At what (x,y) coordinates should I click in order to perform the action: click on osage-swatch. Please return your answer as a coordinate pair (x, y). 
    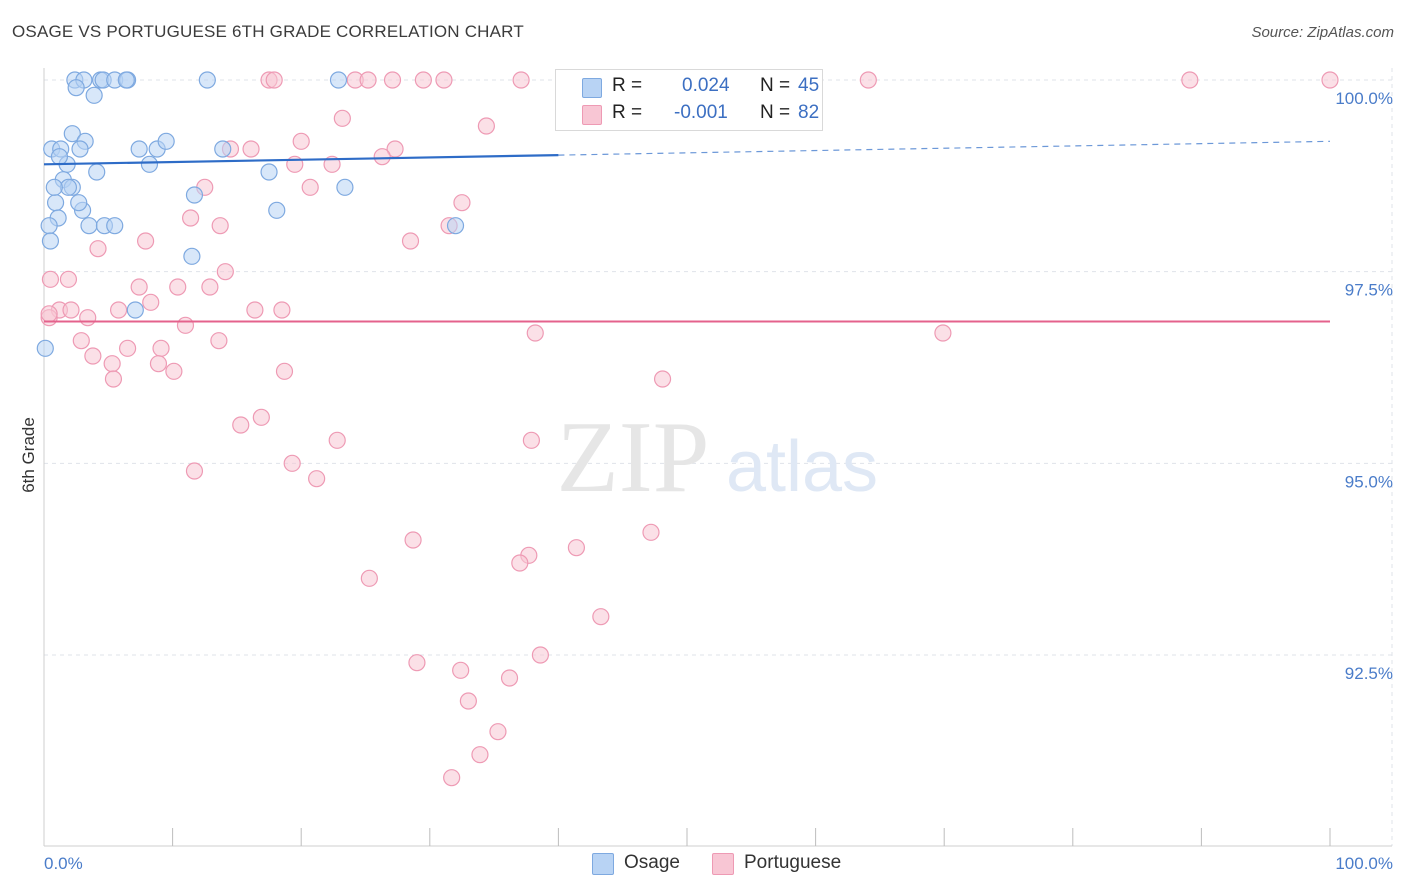
    Looking at the image, I should click on (592, 88).